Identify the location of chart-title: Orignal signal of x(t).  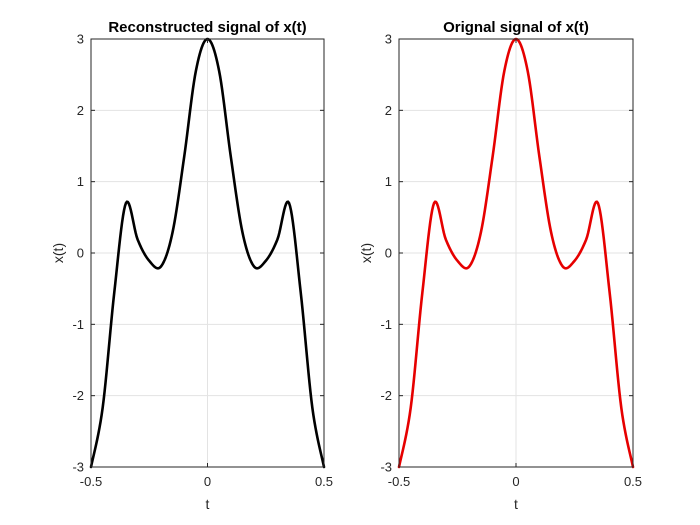
(516, 27).